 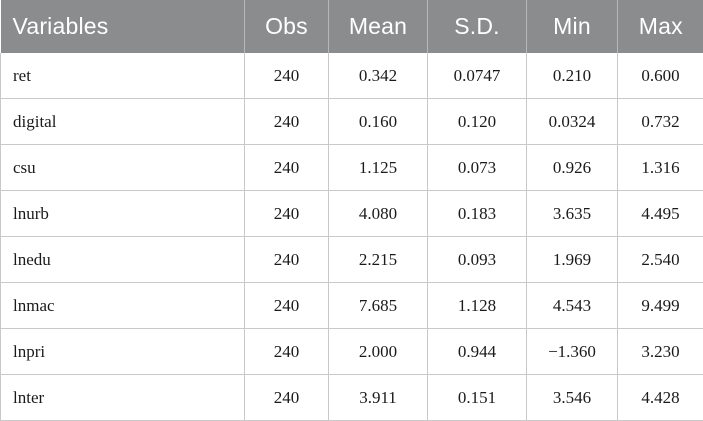 I want to click on cell-min: −1.360, so click(x=572, y=352).